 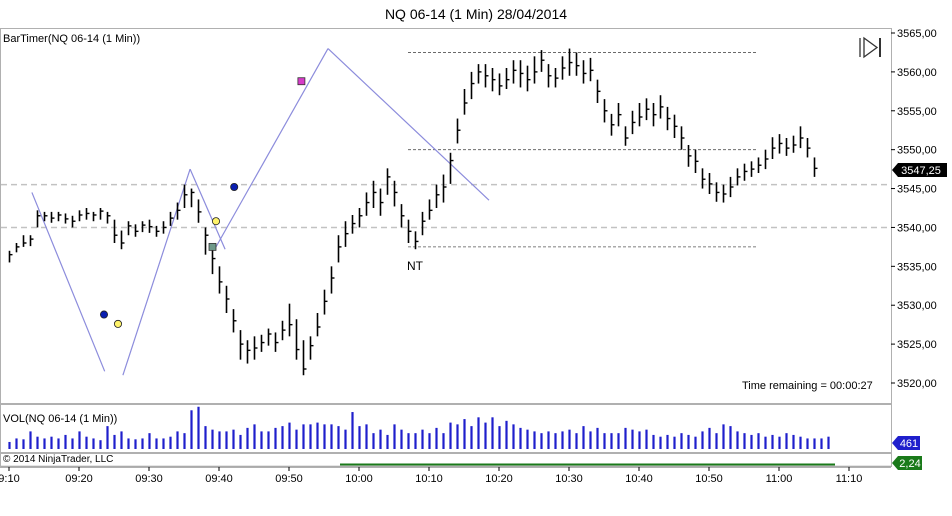 I want to click on y-tick-label: 3530,00, so click(x=917, y=306).